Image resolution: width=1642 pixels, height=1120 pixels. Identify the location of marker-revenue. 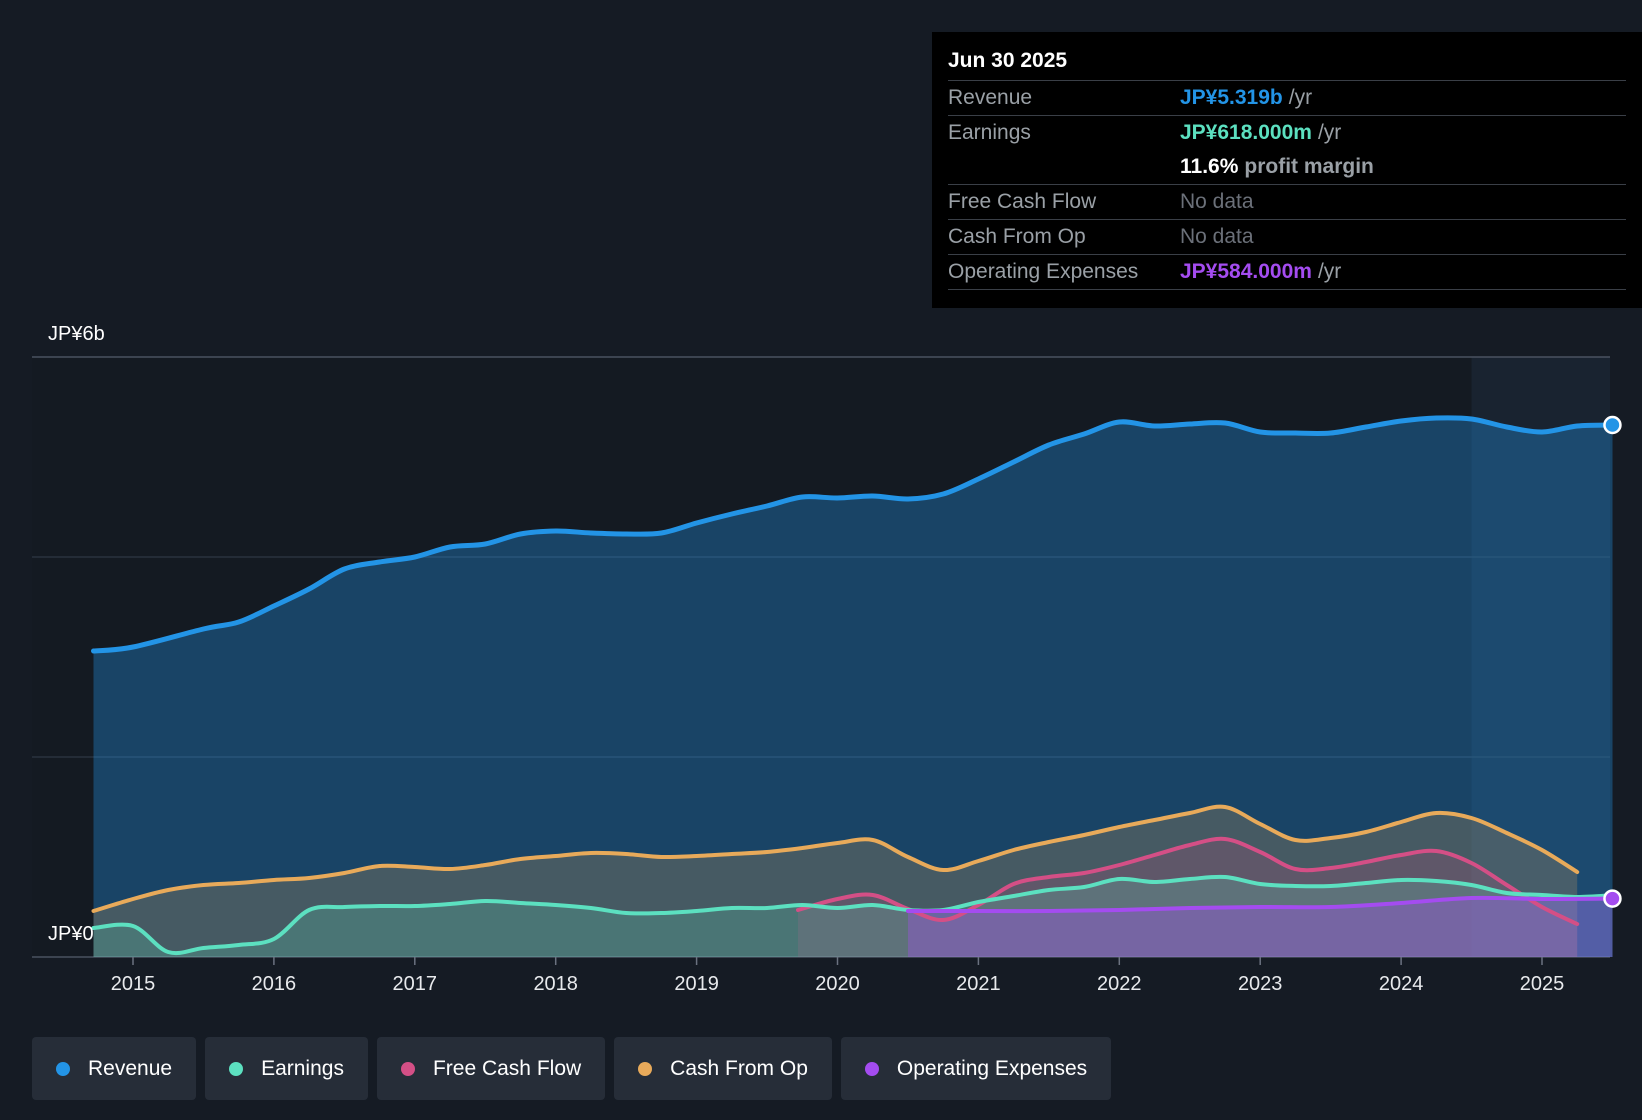
(1612, 425).